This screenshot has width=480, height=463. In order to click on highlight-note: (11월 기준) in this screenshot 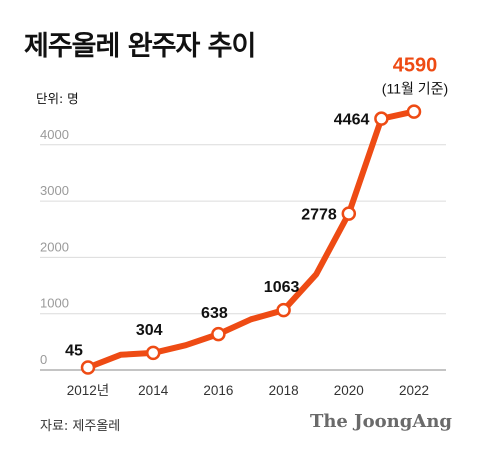, I will do `click(415, 89)`.